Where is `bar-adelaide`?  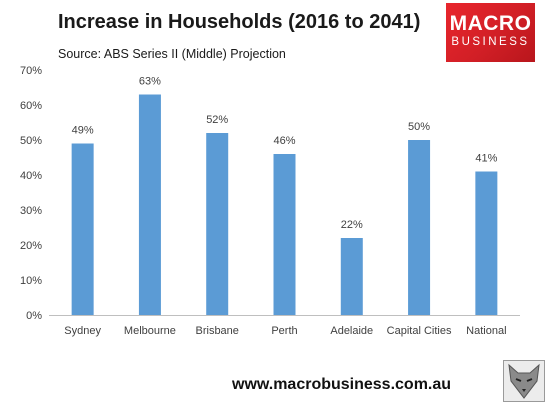
bar-adelaide is located at coordinates (351, 276).